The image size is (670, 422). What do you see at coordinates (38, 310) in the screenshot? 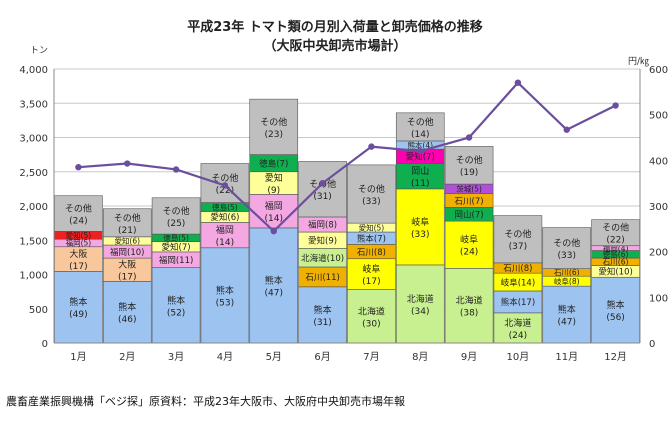
I see `left-tick-label: 500` at bounding box center [38, 310].